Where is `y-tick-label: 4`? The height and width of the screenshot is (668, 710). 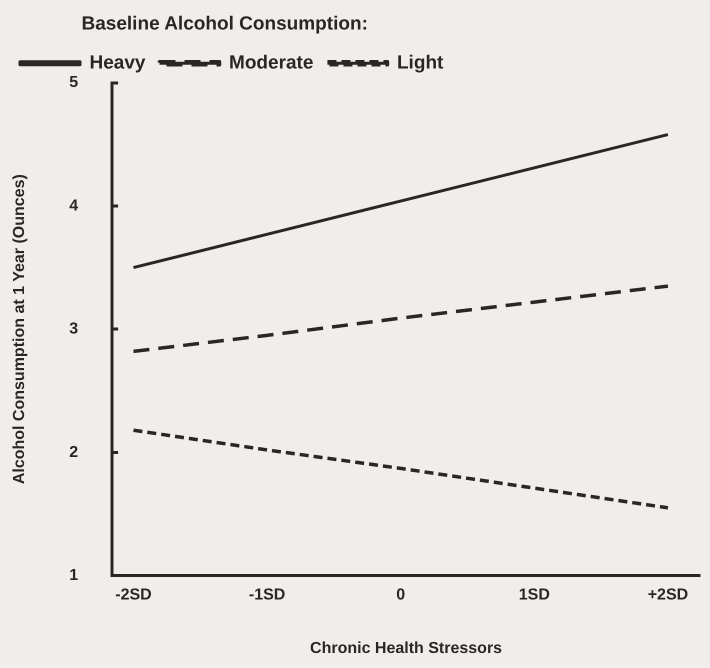
y-tick-label: 4 is located at coordinates (73, 205).